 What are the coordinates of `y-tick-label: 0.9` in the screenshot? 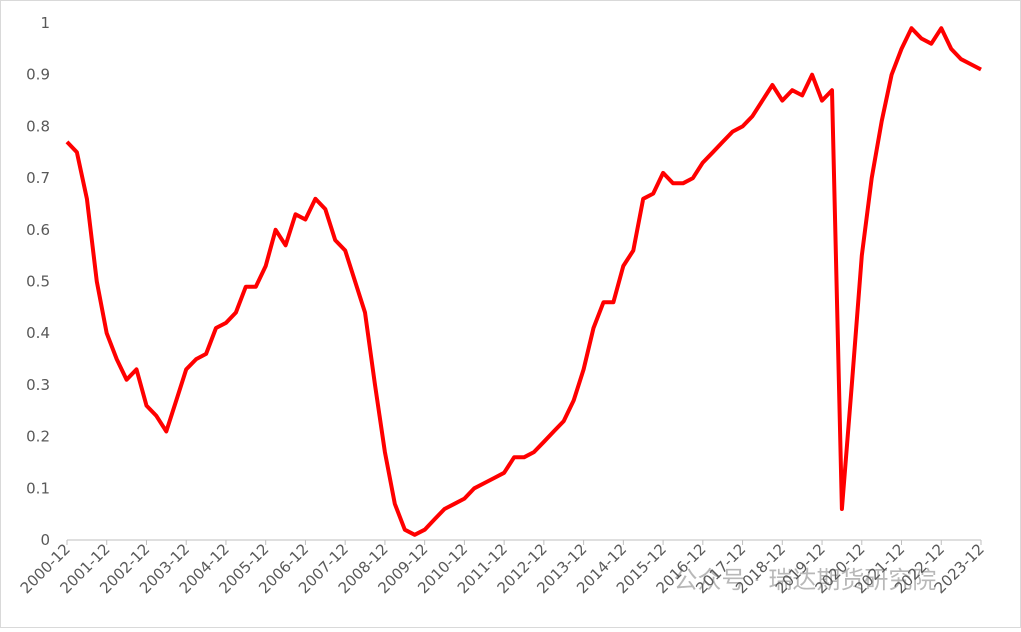 It's located at (38, 75).